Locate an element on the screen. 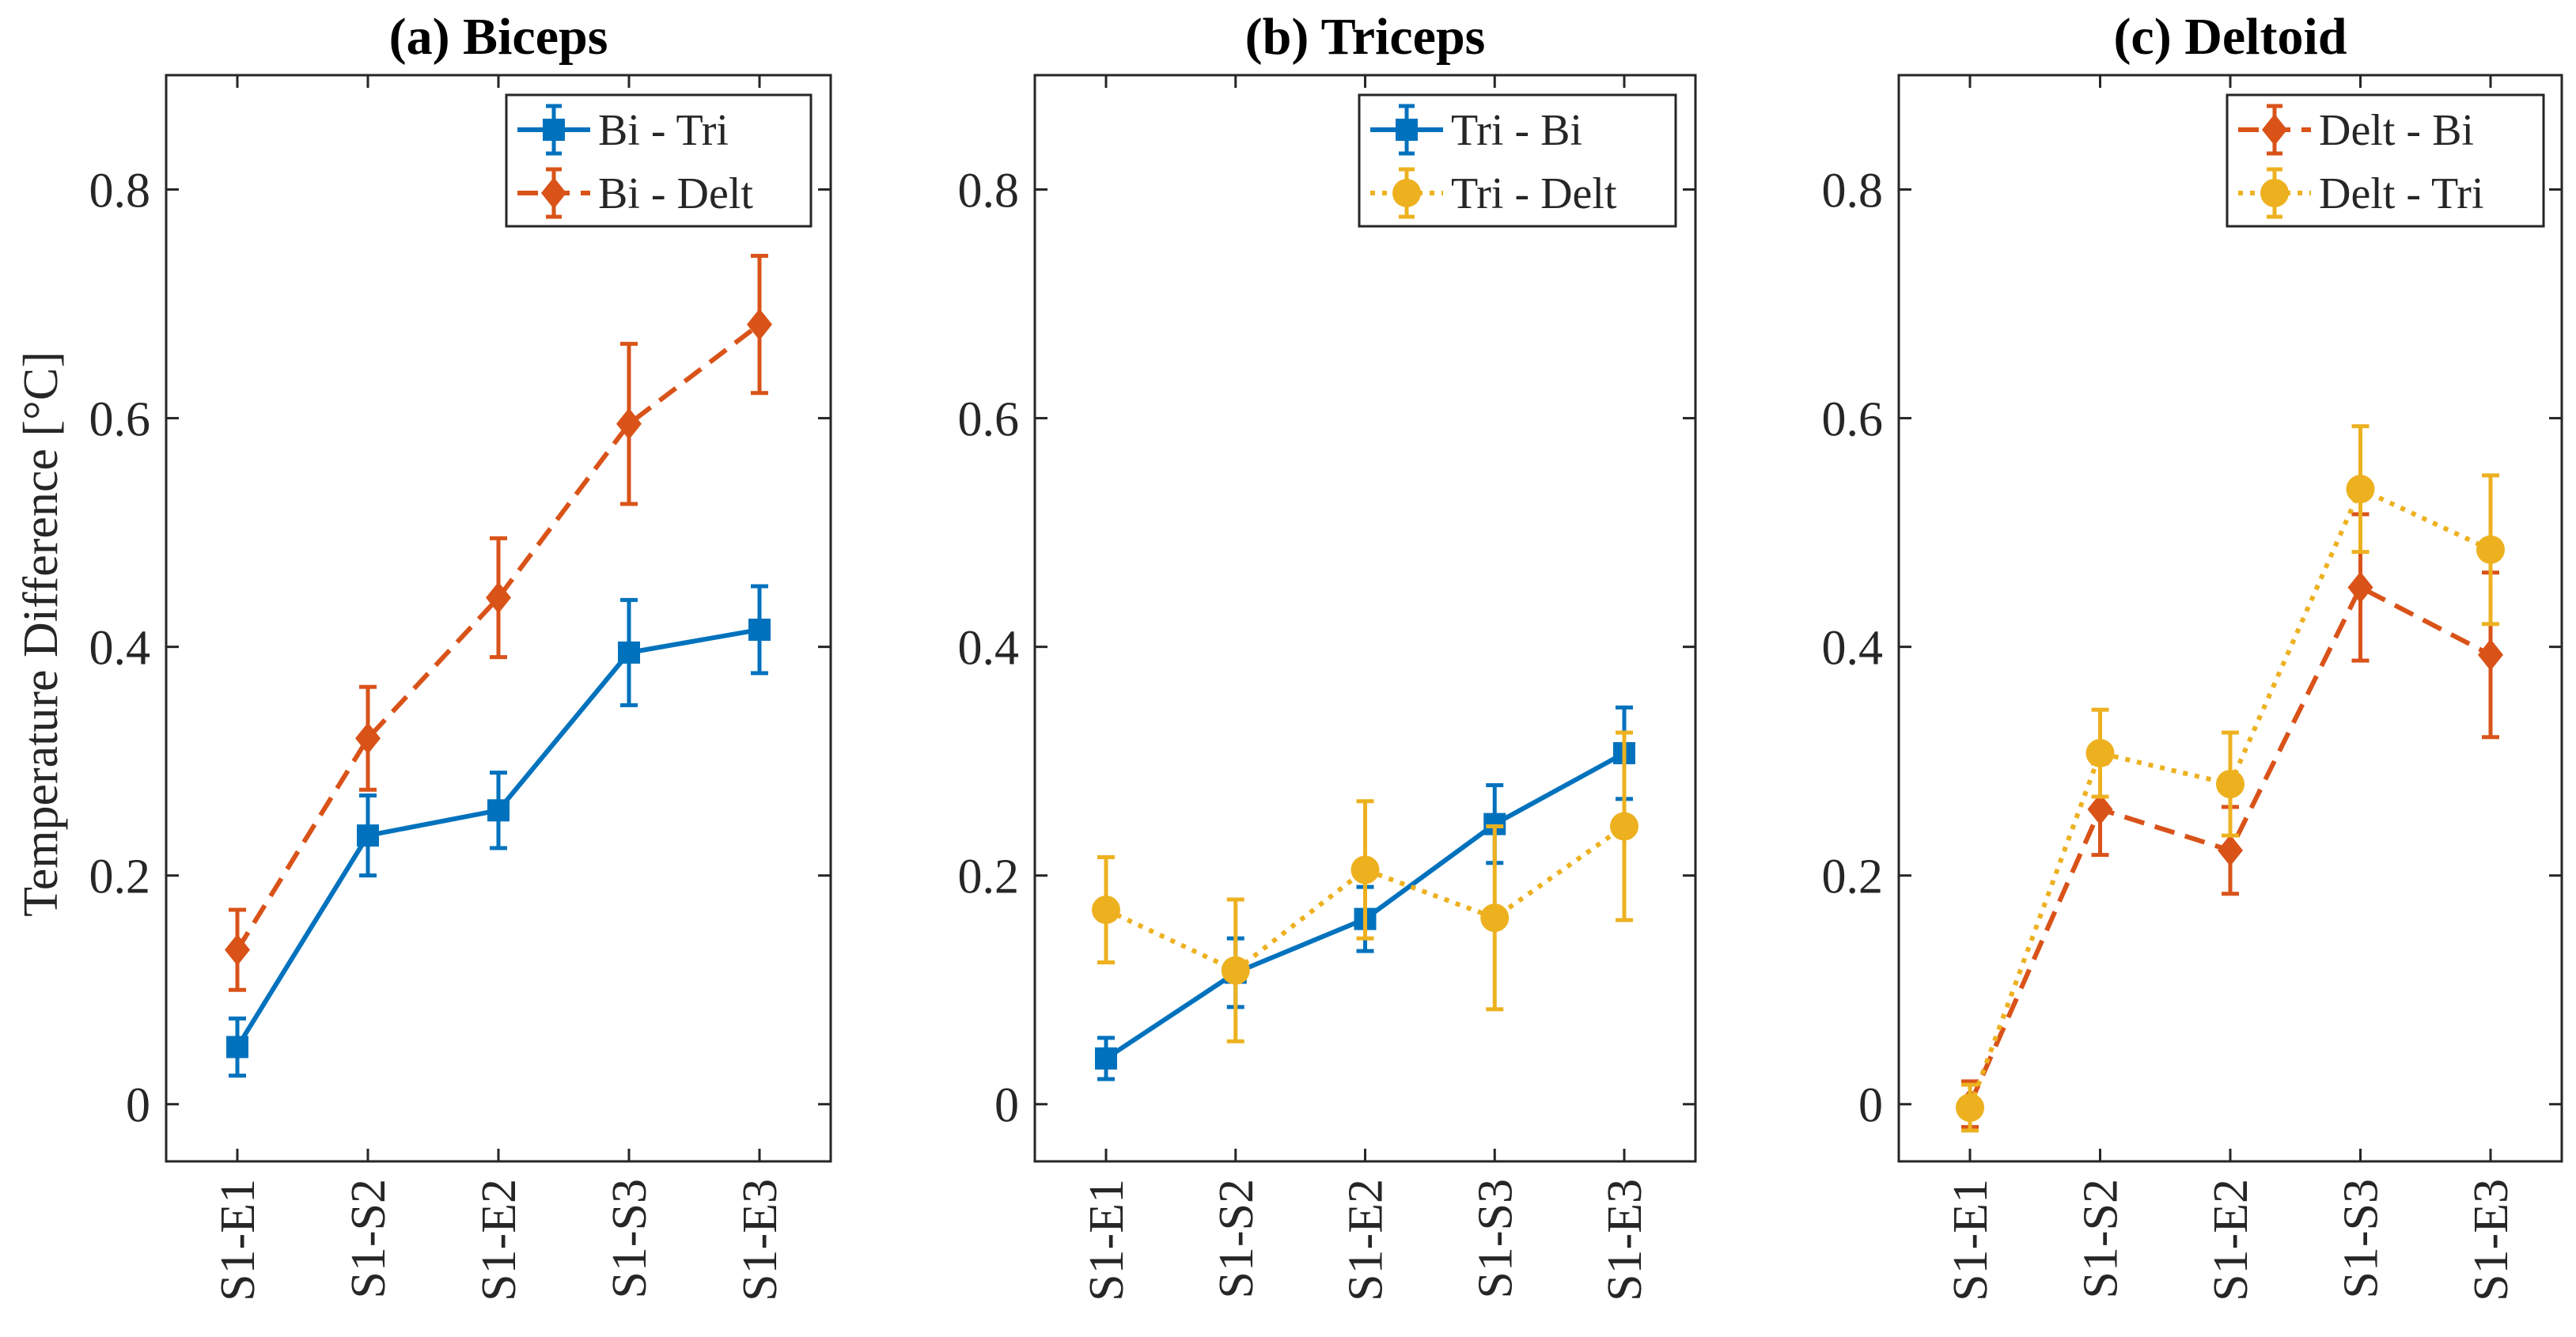 The image size is (2576, 1337). legend: Bi - Tri Bi - Delt is located at coordinates (659, 160).